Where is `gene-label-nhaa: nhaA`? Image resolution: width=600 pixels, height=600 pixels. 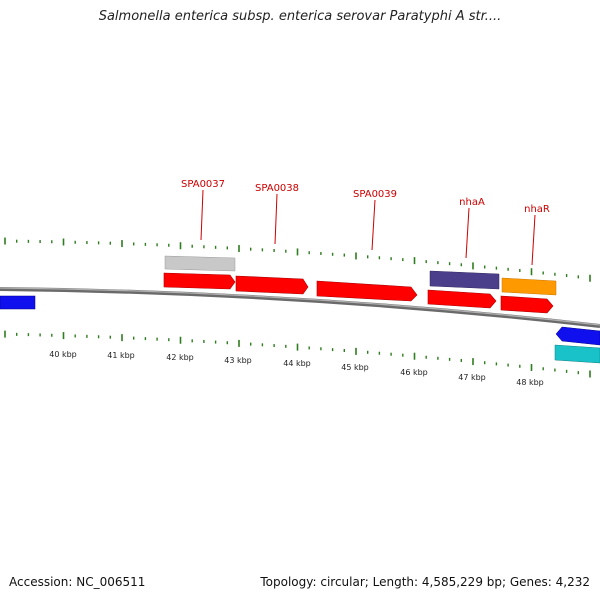 gene-label-nhaa: nhaA is located at coordinates (472, 202).